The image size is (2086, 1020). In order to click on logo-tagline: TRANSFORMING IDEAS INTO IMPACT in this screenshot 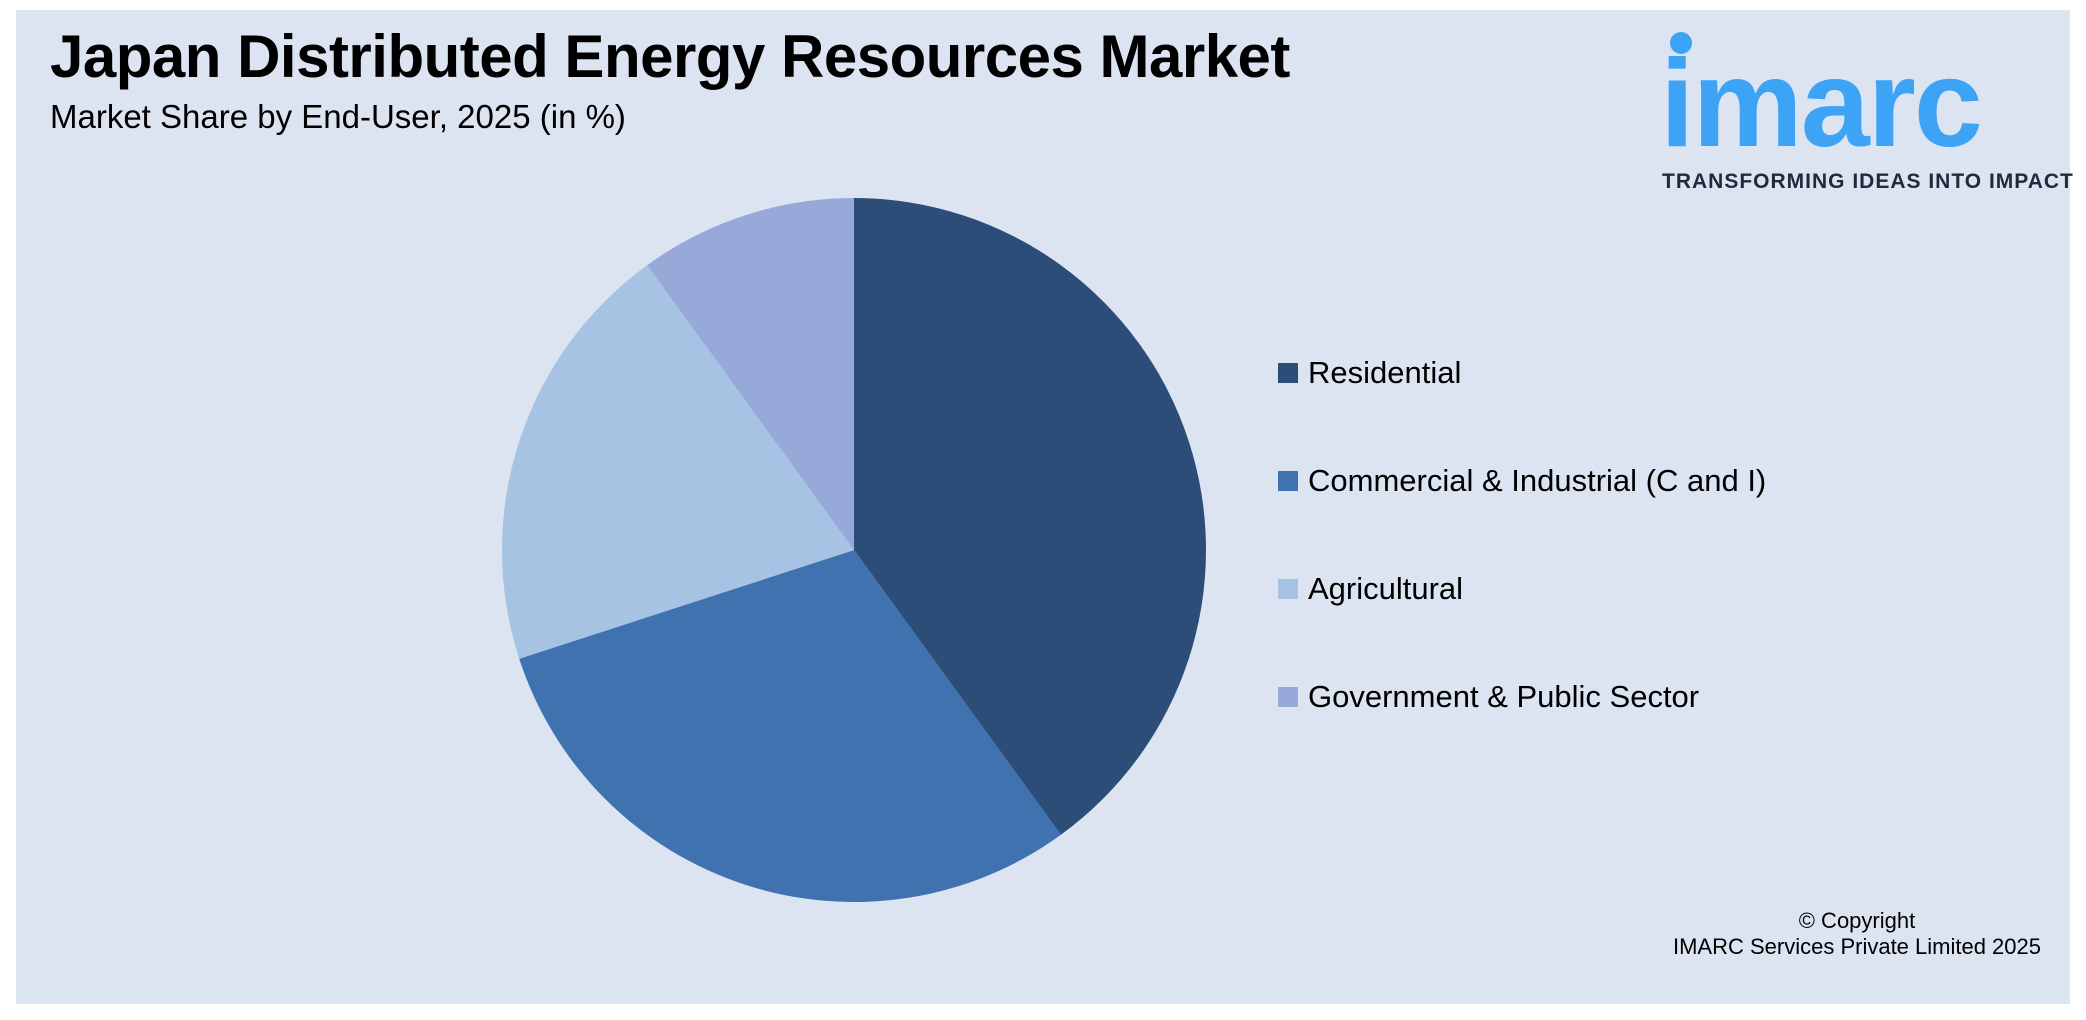, I will do `click(1868, 181)`.